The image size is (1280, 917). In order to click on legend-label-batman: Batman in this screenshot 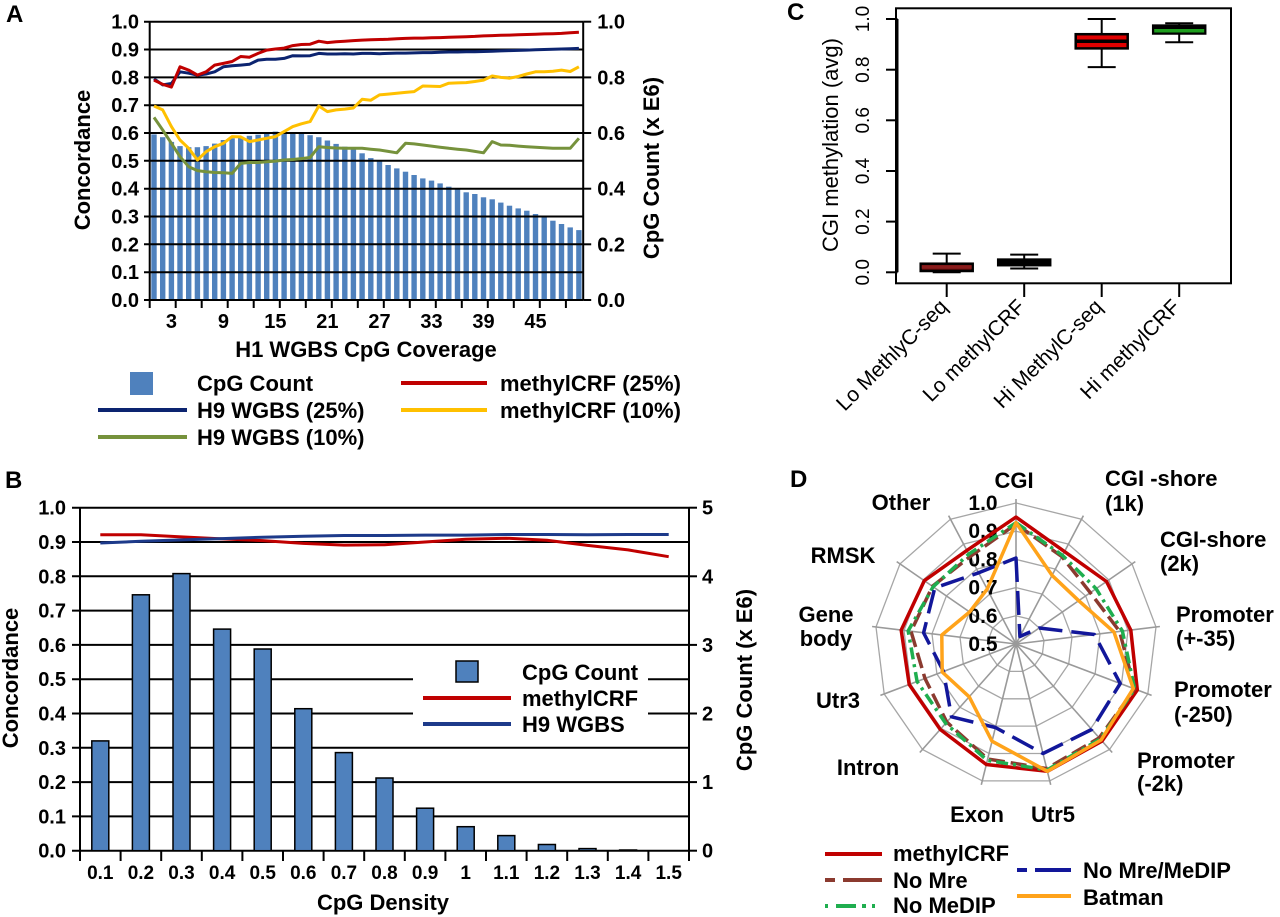, I will do `click(1123, 897)`.